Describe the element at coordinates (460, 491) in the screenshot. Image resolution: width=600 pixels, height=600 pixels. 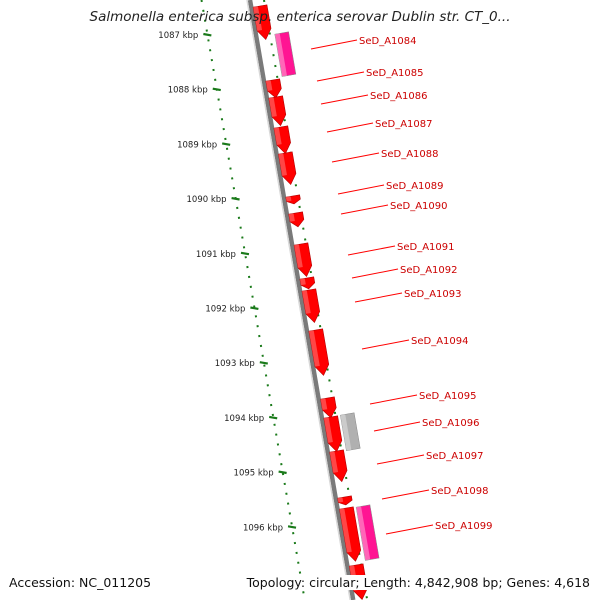
I see `gene-label: SeD_A1098` at that location.